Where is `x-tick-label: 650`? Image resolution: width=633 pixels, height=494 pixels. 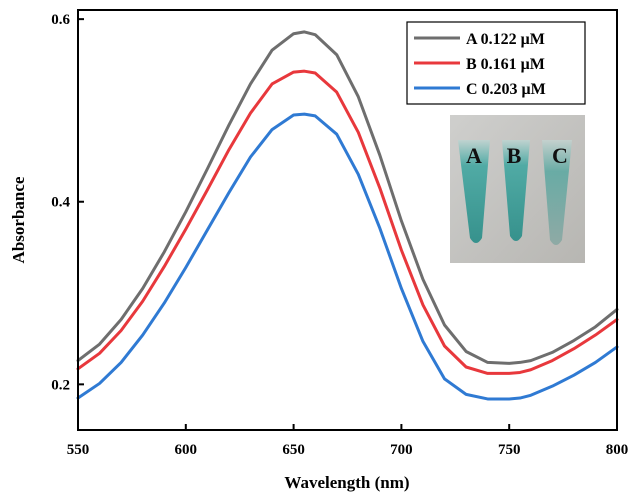 x-tick-label: 650 is located at coordinates (293, 450).